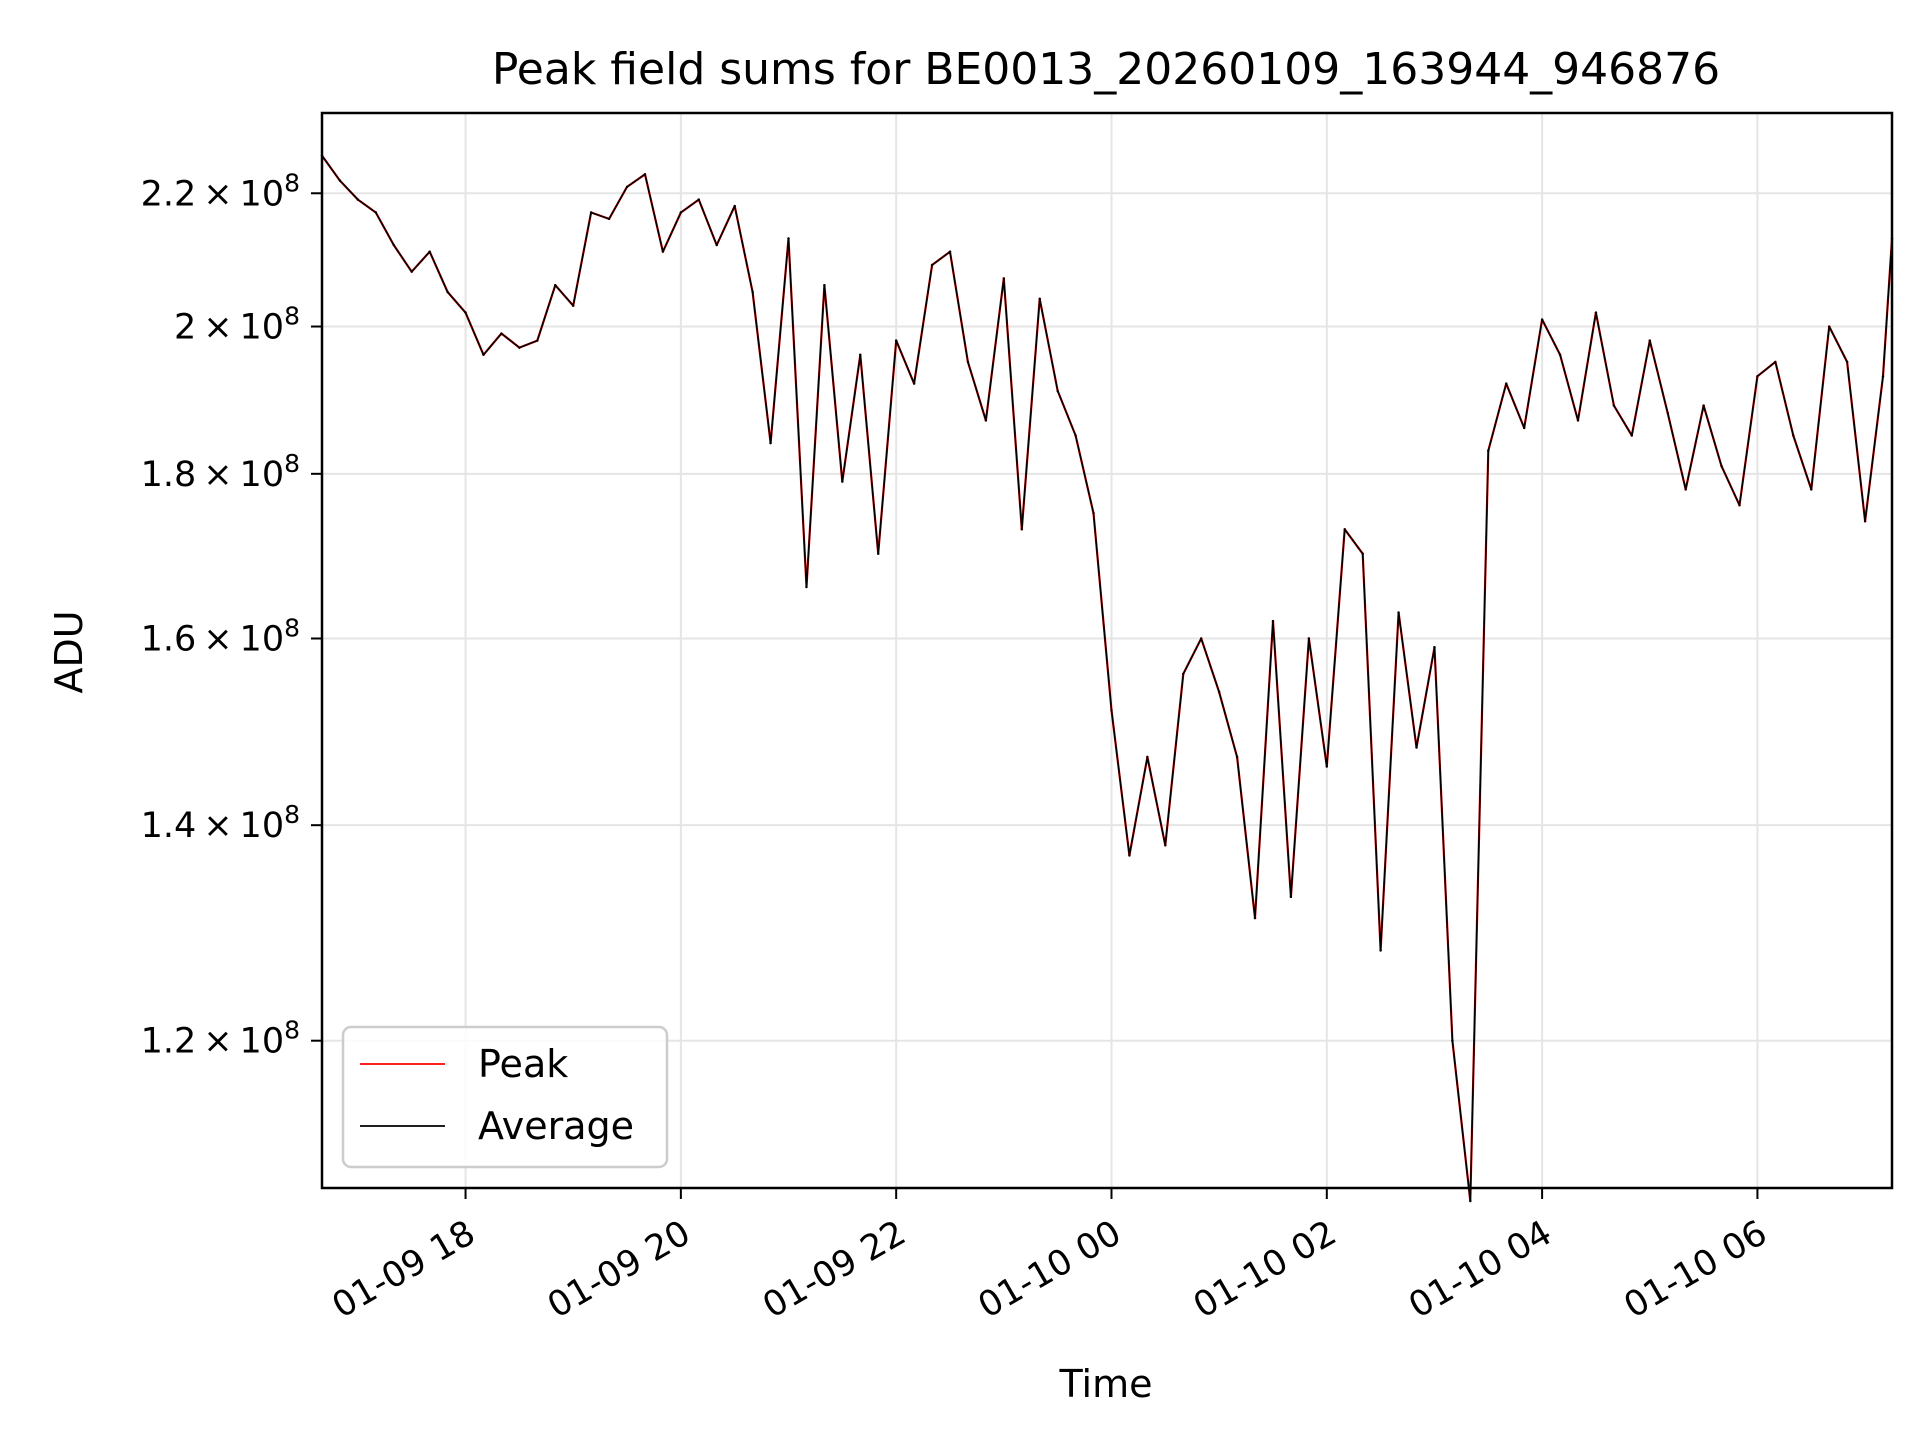  What do you see at coordinates (220, 1038) in the screenshot?
I see `y-tick-label: 1.2 × 108` at bounding box center [220, 1038].